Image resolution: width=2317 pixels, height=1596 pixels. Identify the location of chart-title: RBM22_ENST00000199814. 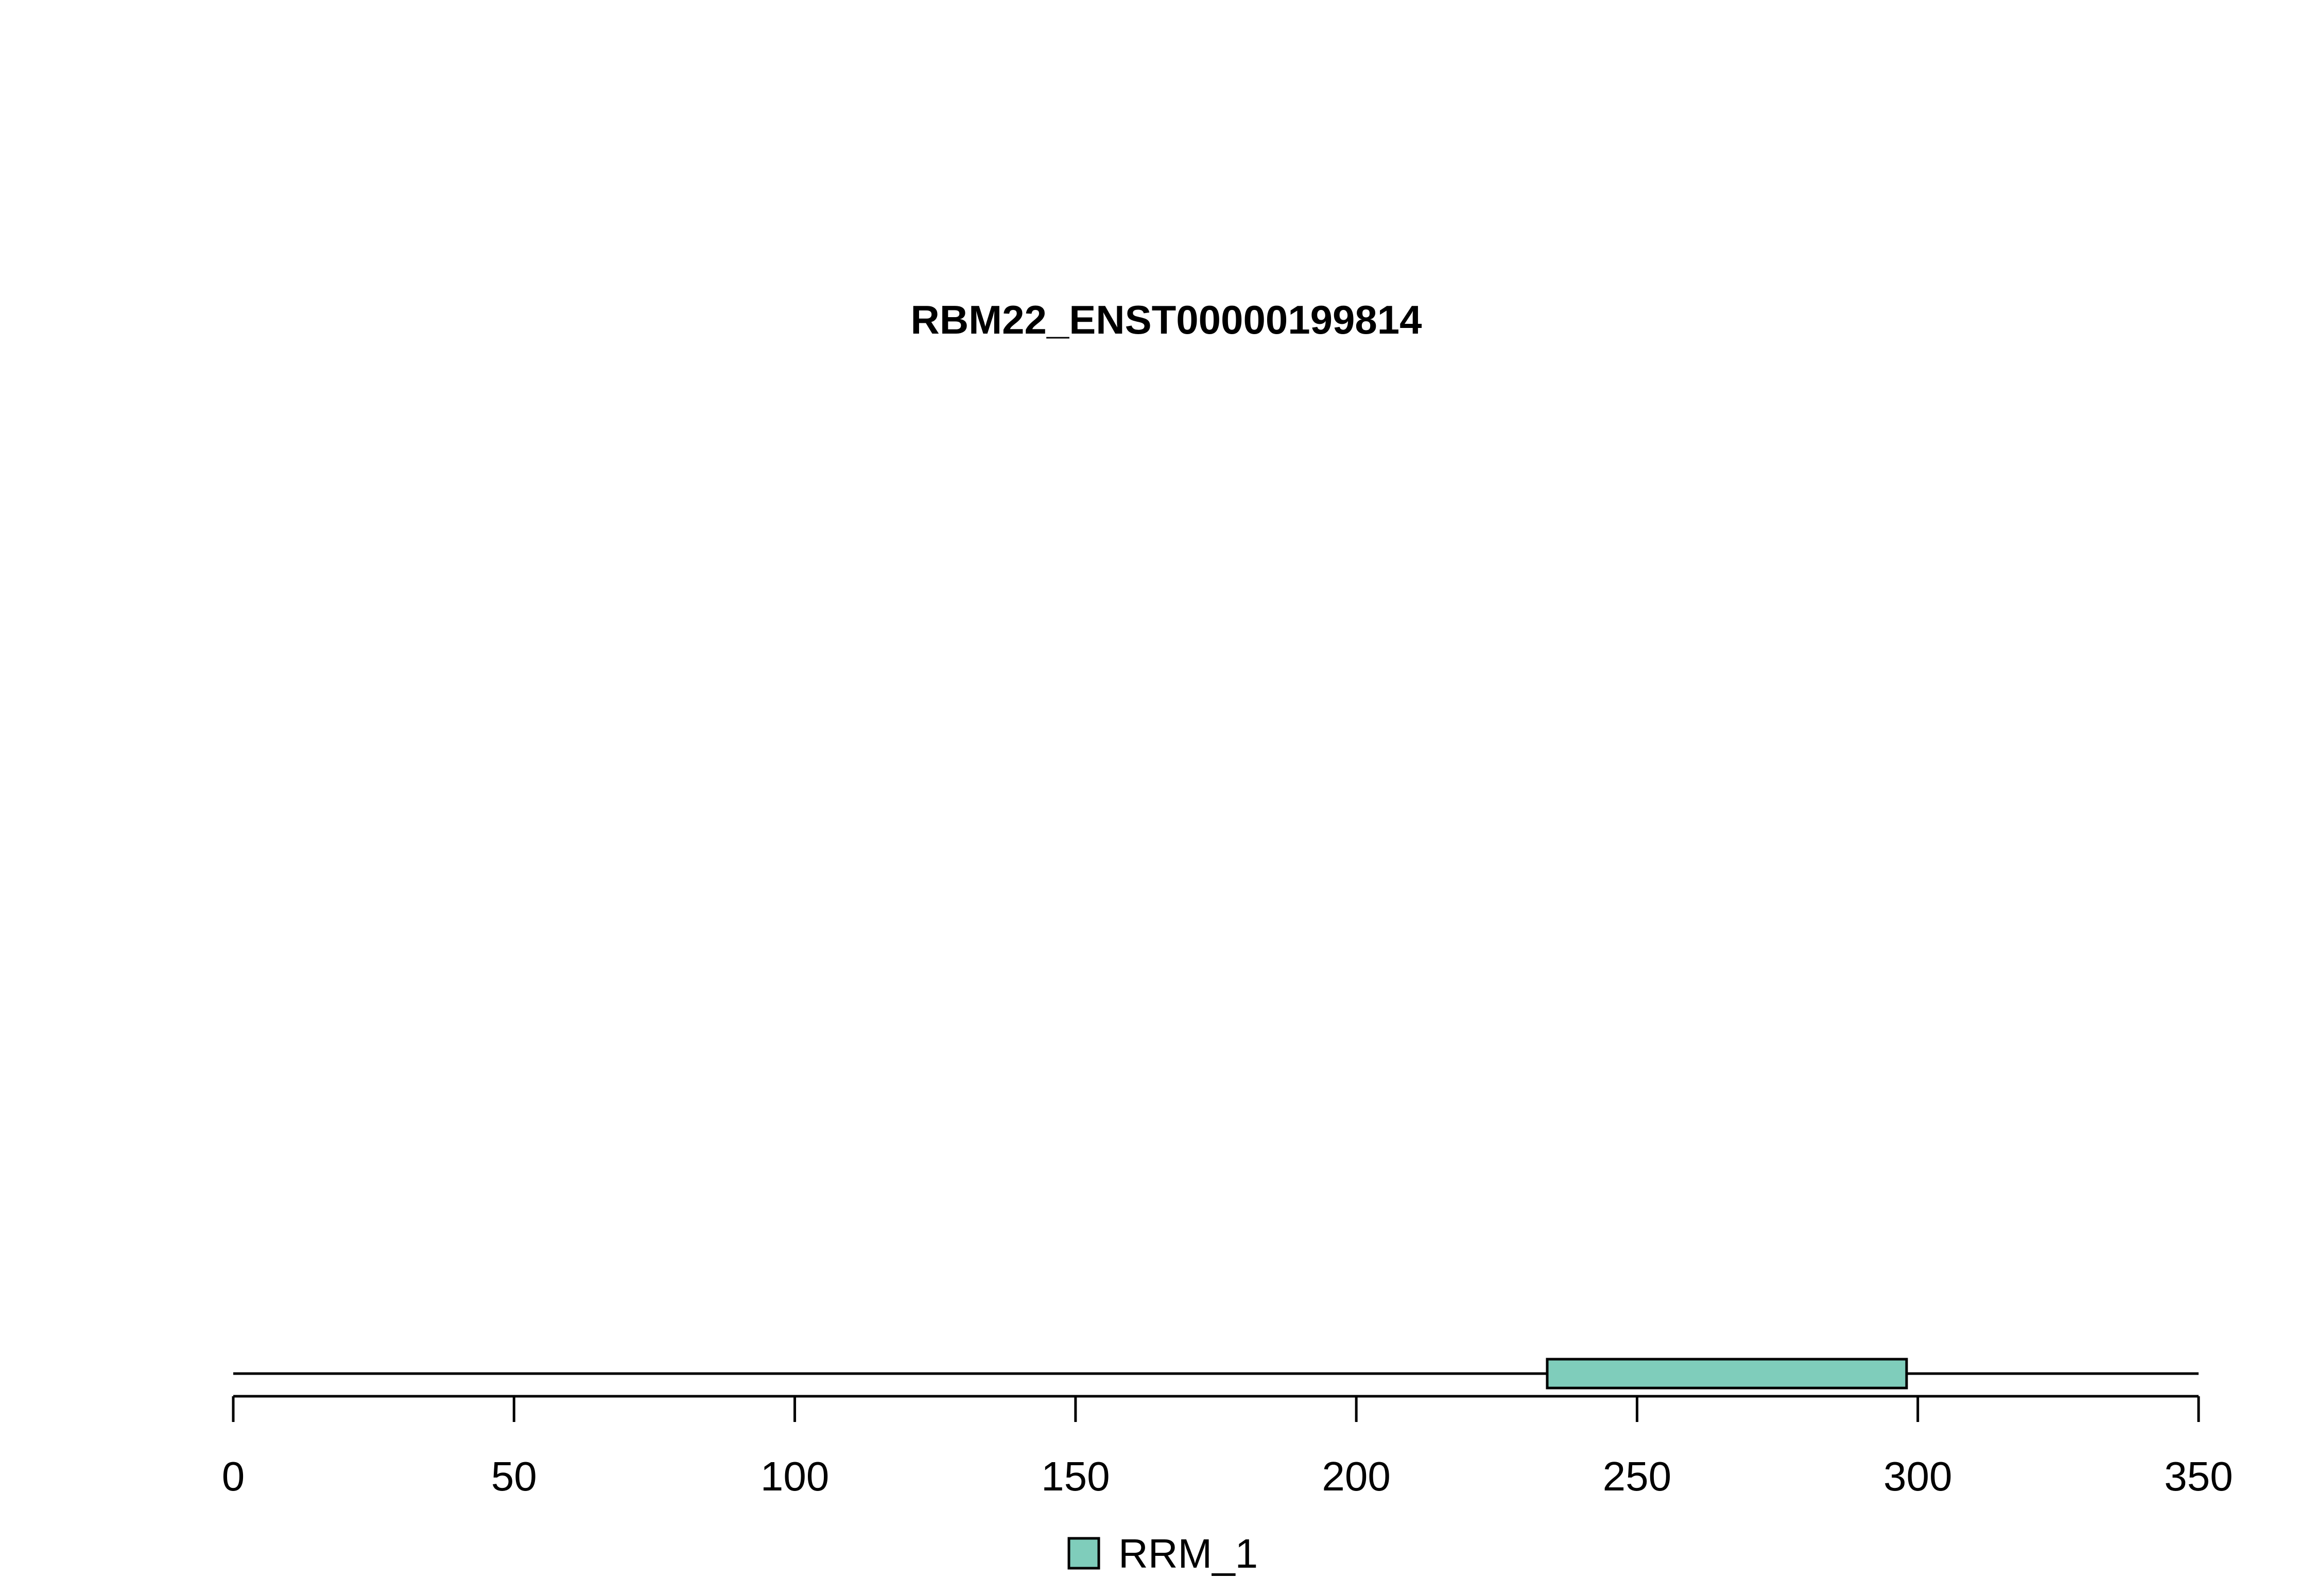
(1166, 319).